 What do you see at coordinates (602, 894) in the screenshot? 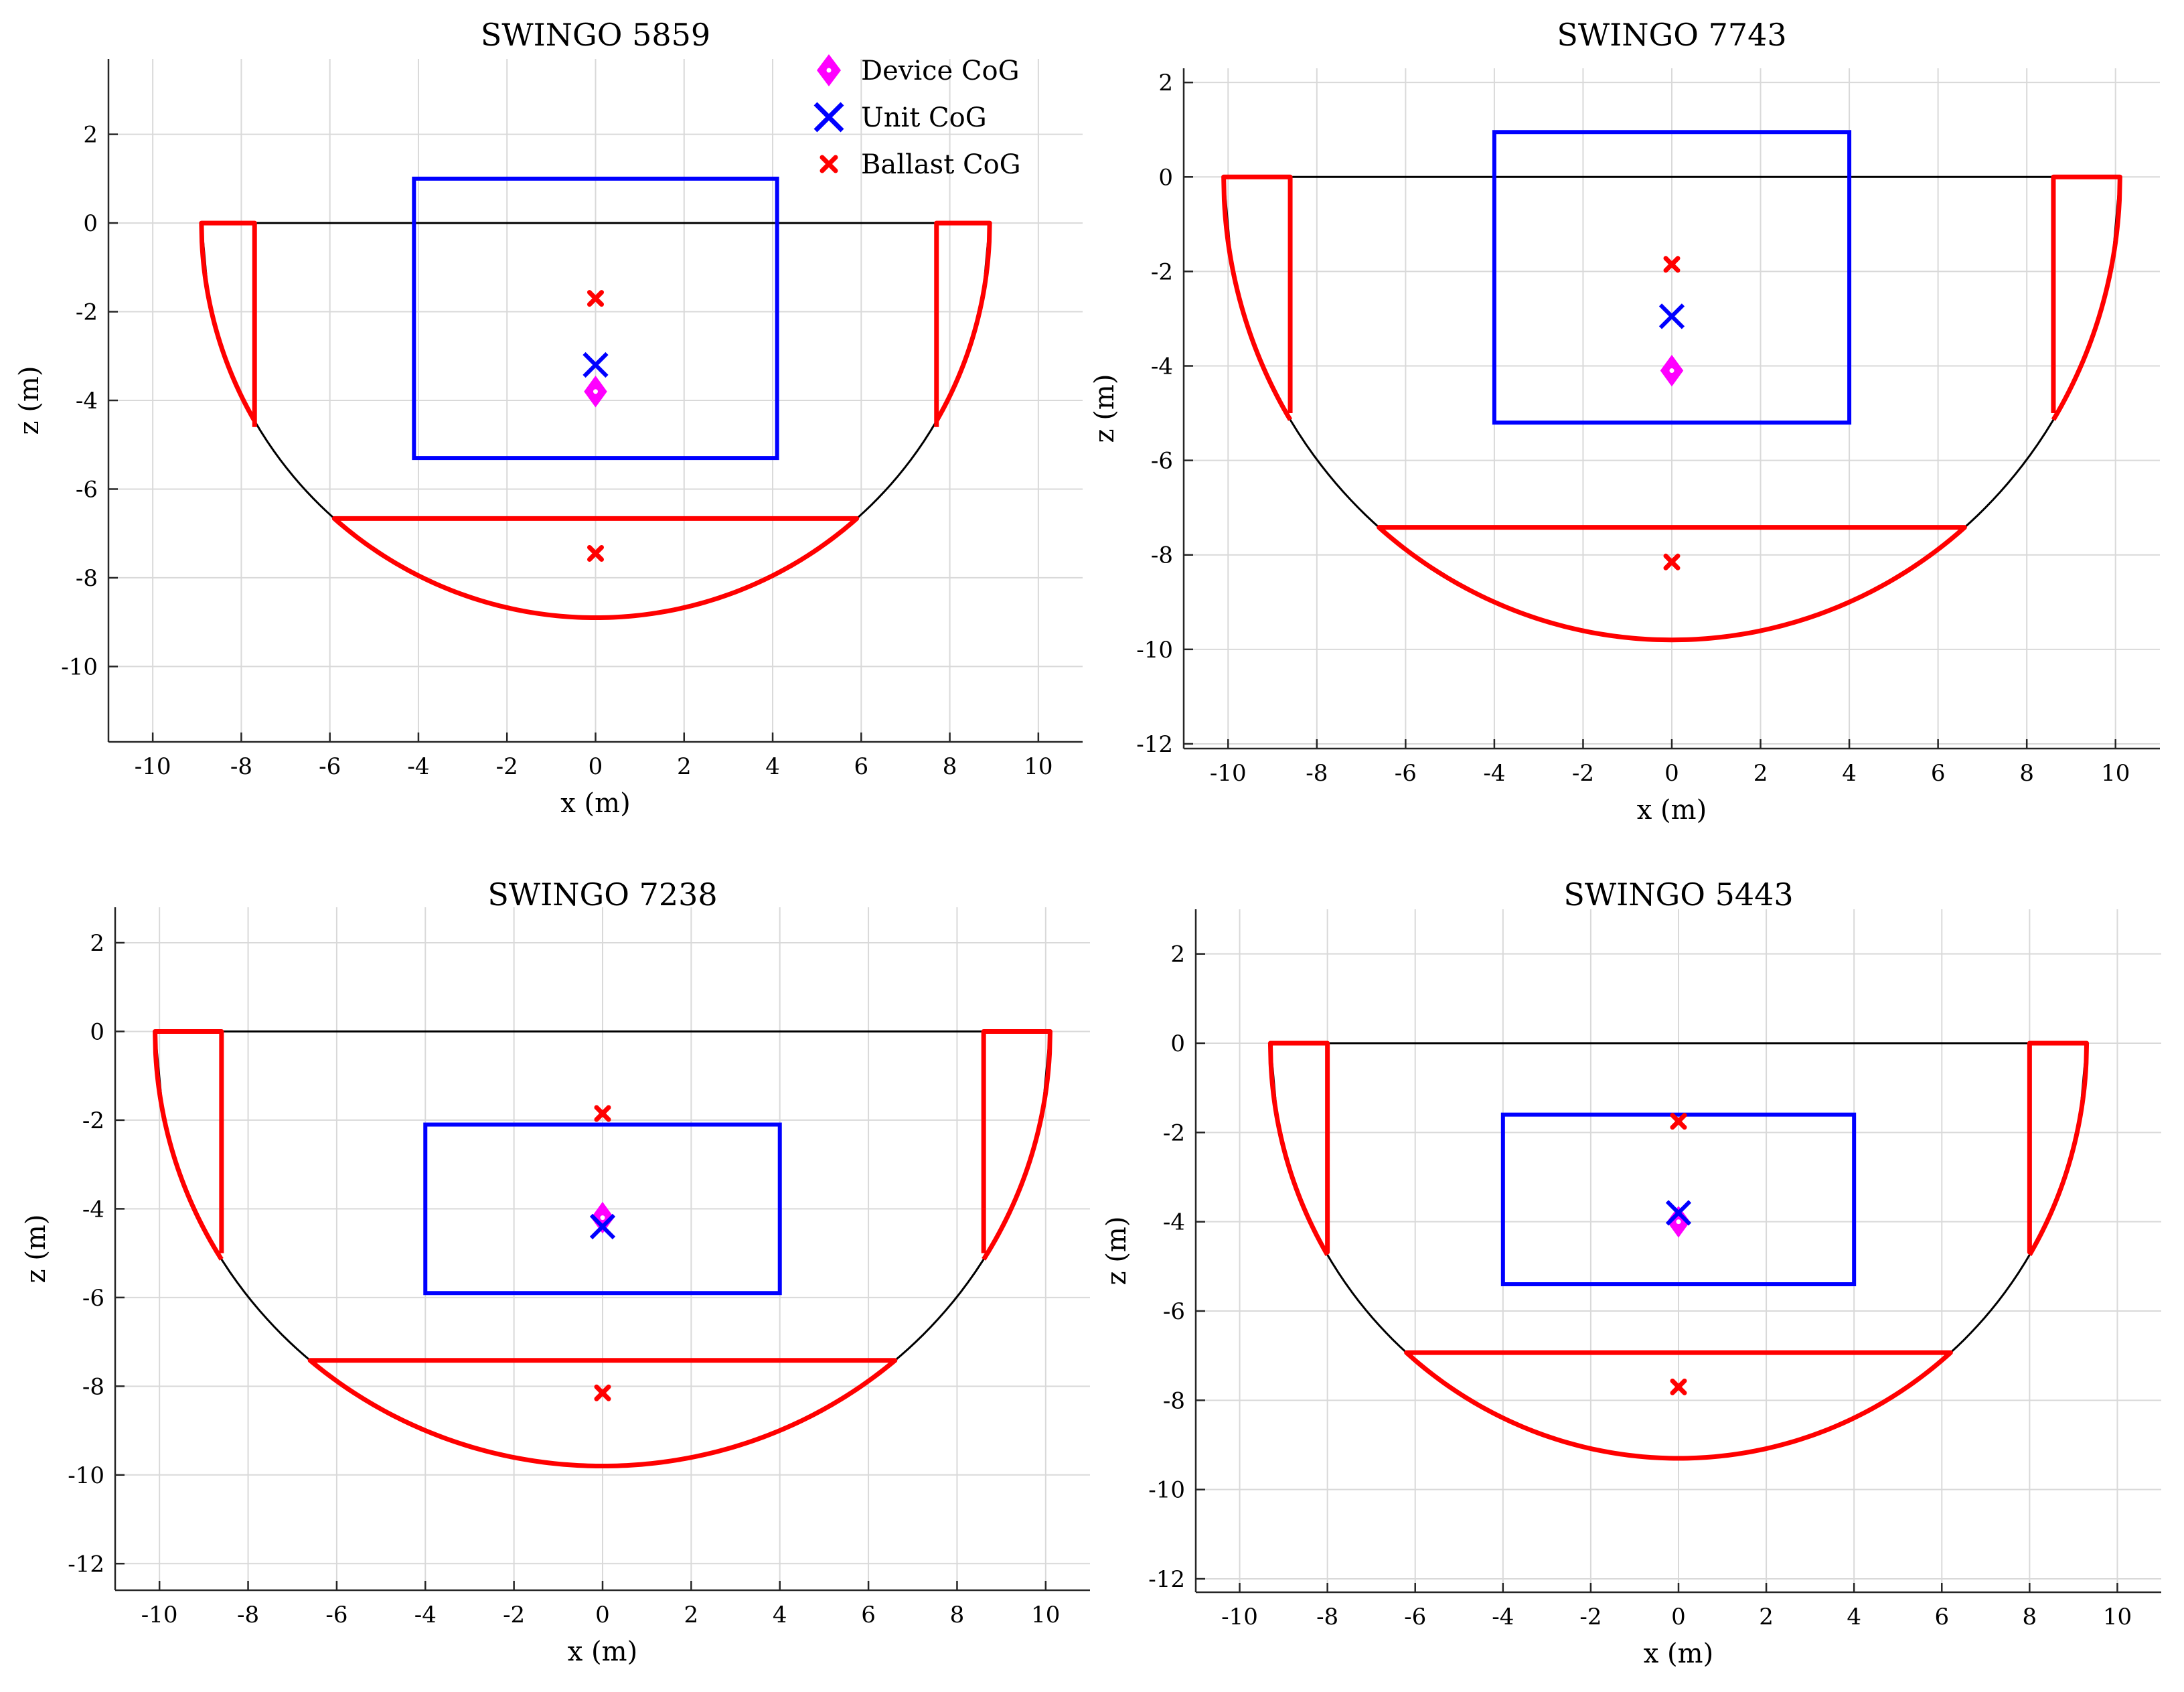
I see `panel-title: SWINGO 7238` at bounding box center [602, 894].